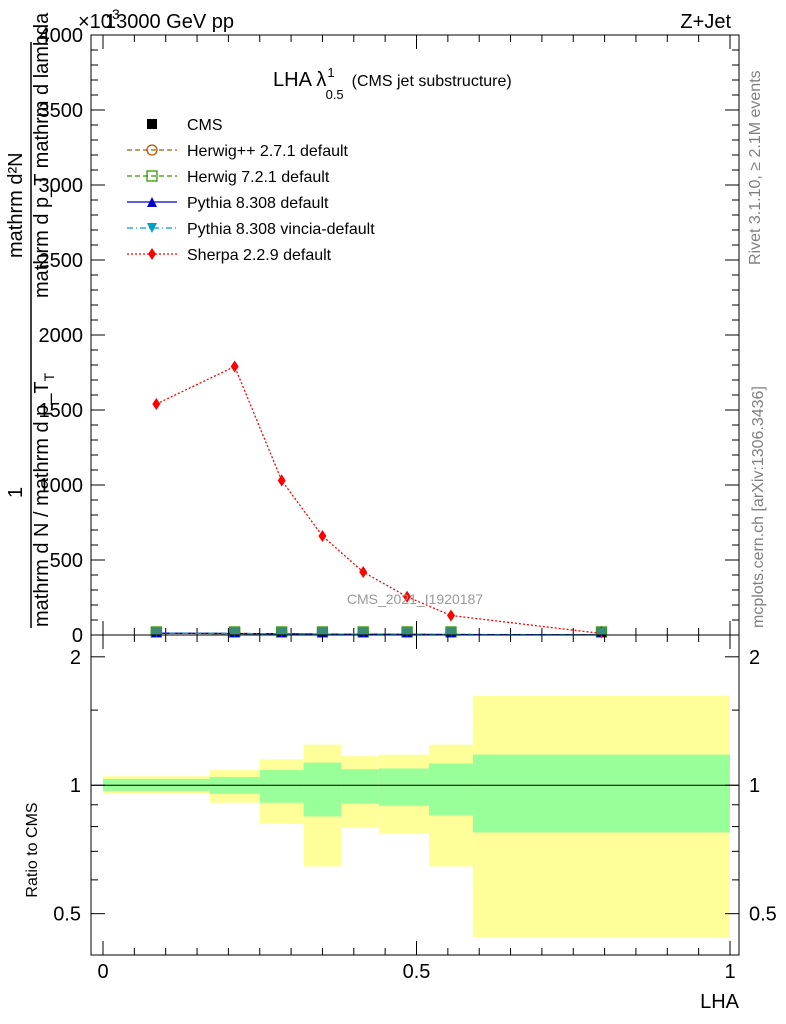  Describe the element at coordinates (61, 186) in the screenshot. I see `y-tick-label: 3000` at that location.